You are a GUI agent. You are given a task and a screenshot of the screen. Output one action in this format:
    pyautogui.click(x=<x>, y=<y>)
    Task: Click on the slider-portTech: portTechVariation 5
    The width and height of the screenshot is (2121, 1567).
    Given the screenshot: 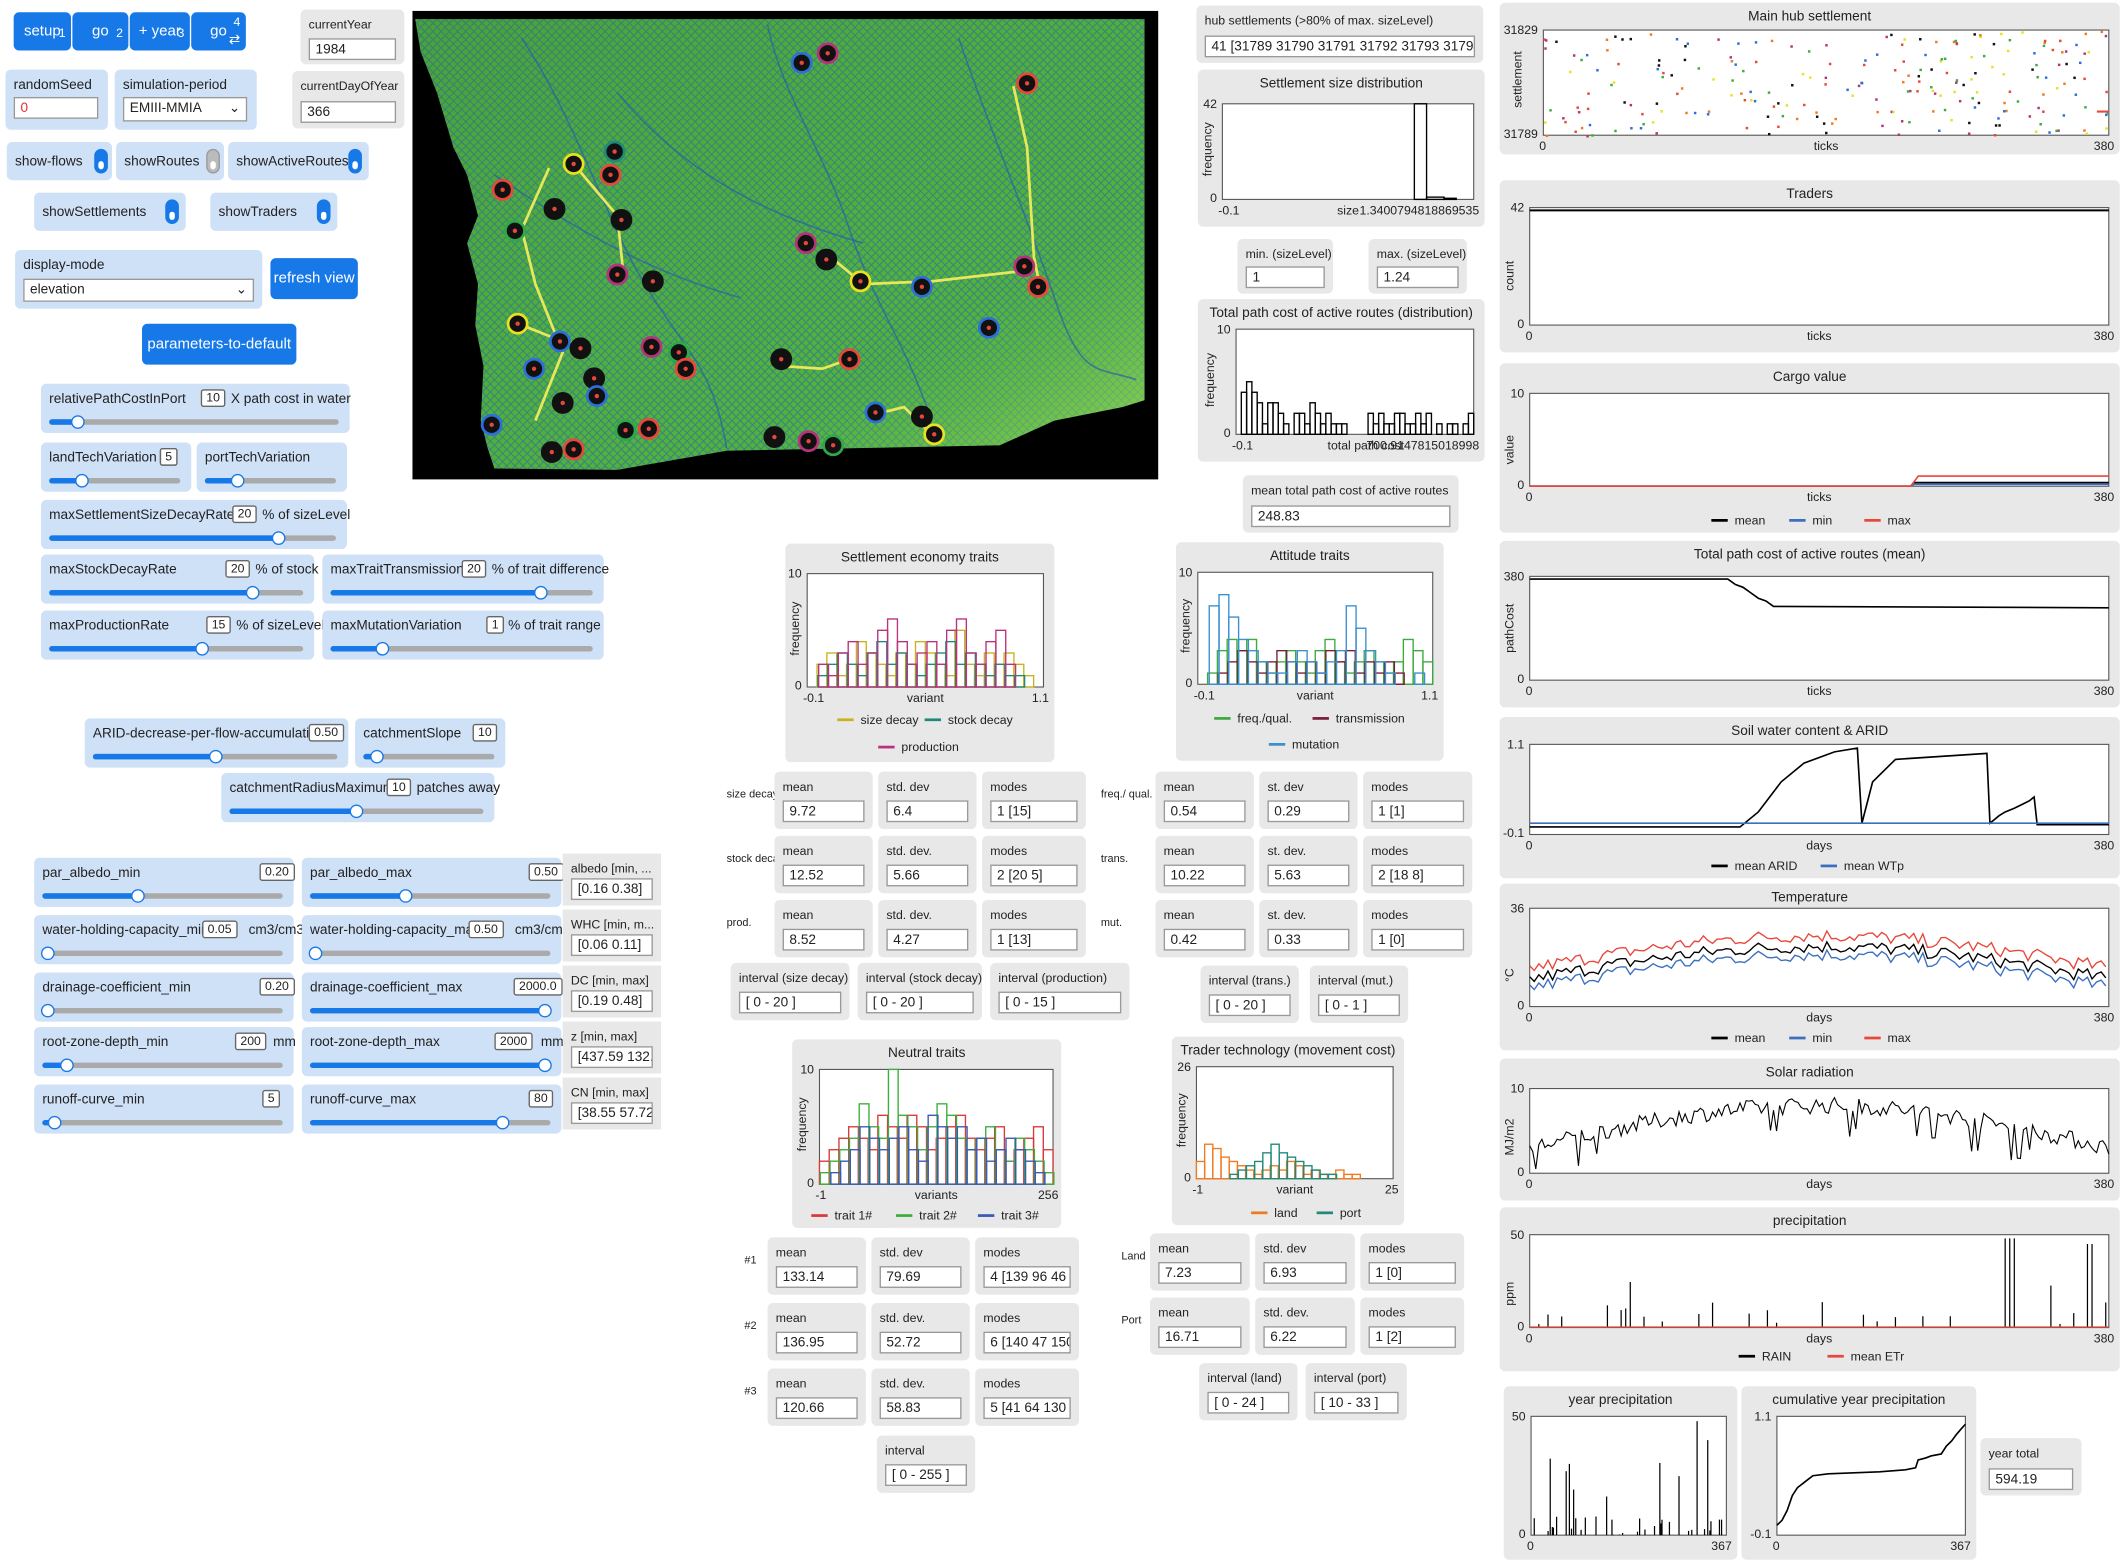 What is the action you would take?
    pyautogui.click(x=253, y=467)
    